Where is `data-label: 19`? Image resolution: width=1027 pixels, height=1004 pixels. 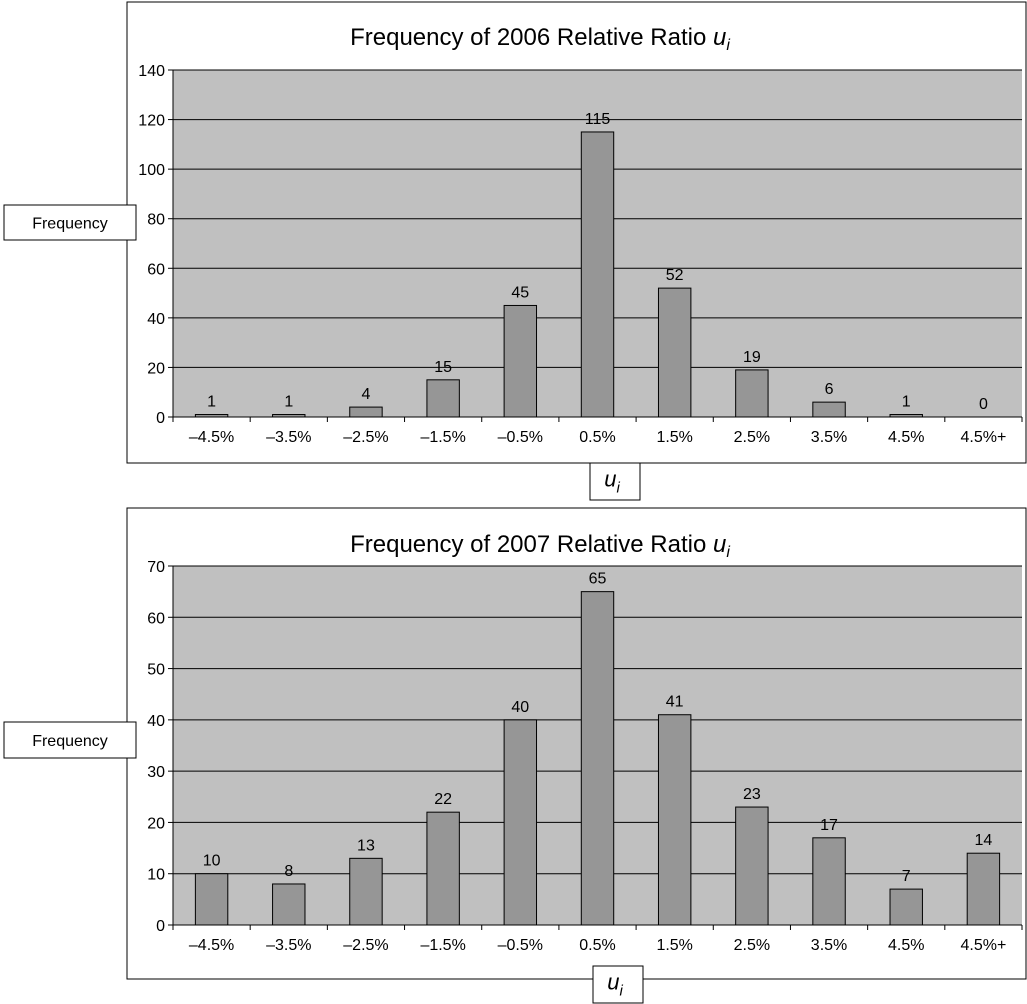 data-label: 19 is located at coordinates (752, 357).